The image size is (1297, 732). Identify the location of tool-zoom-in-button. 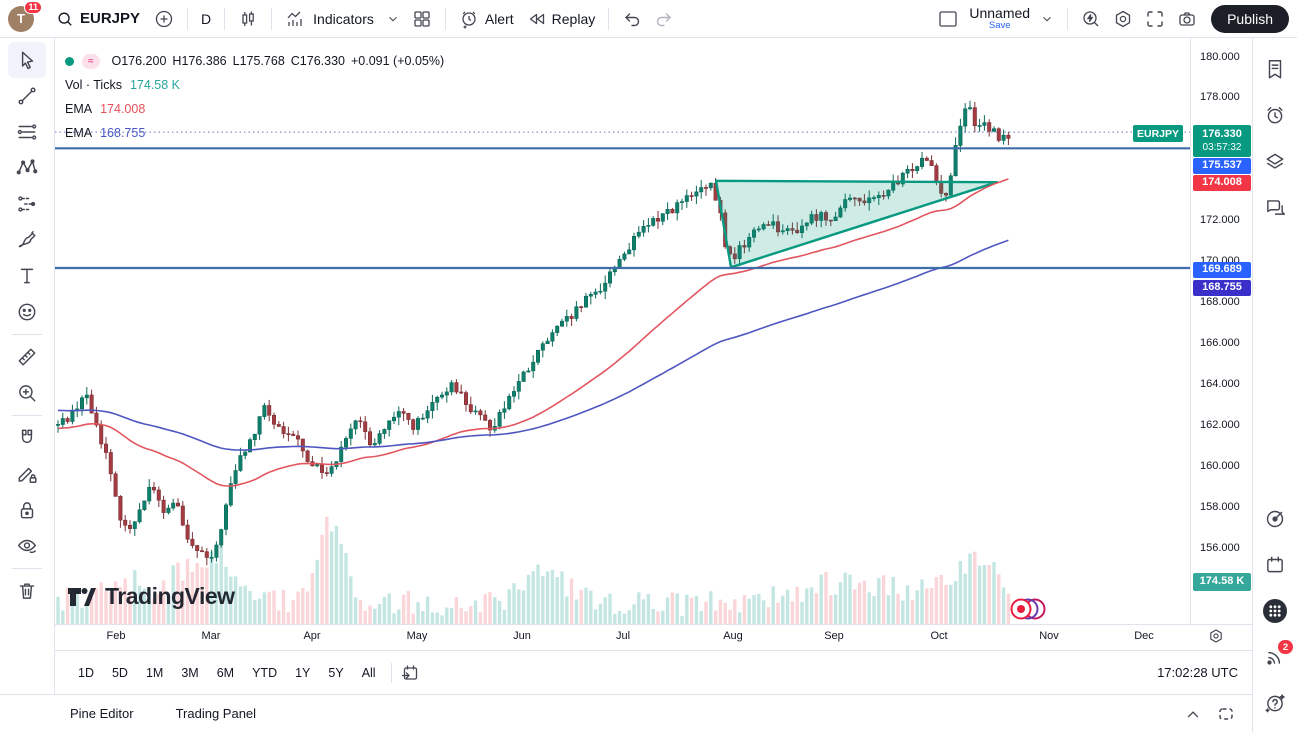
(27, 393).